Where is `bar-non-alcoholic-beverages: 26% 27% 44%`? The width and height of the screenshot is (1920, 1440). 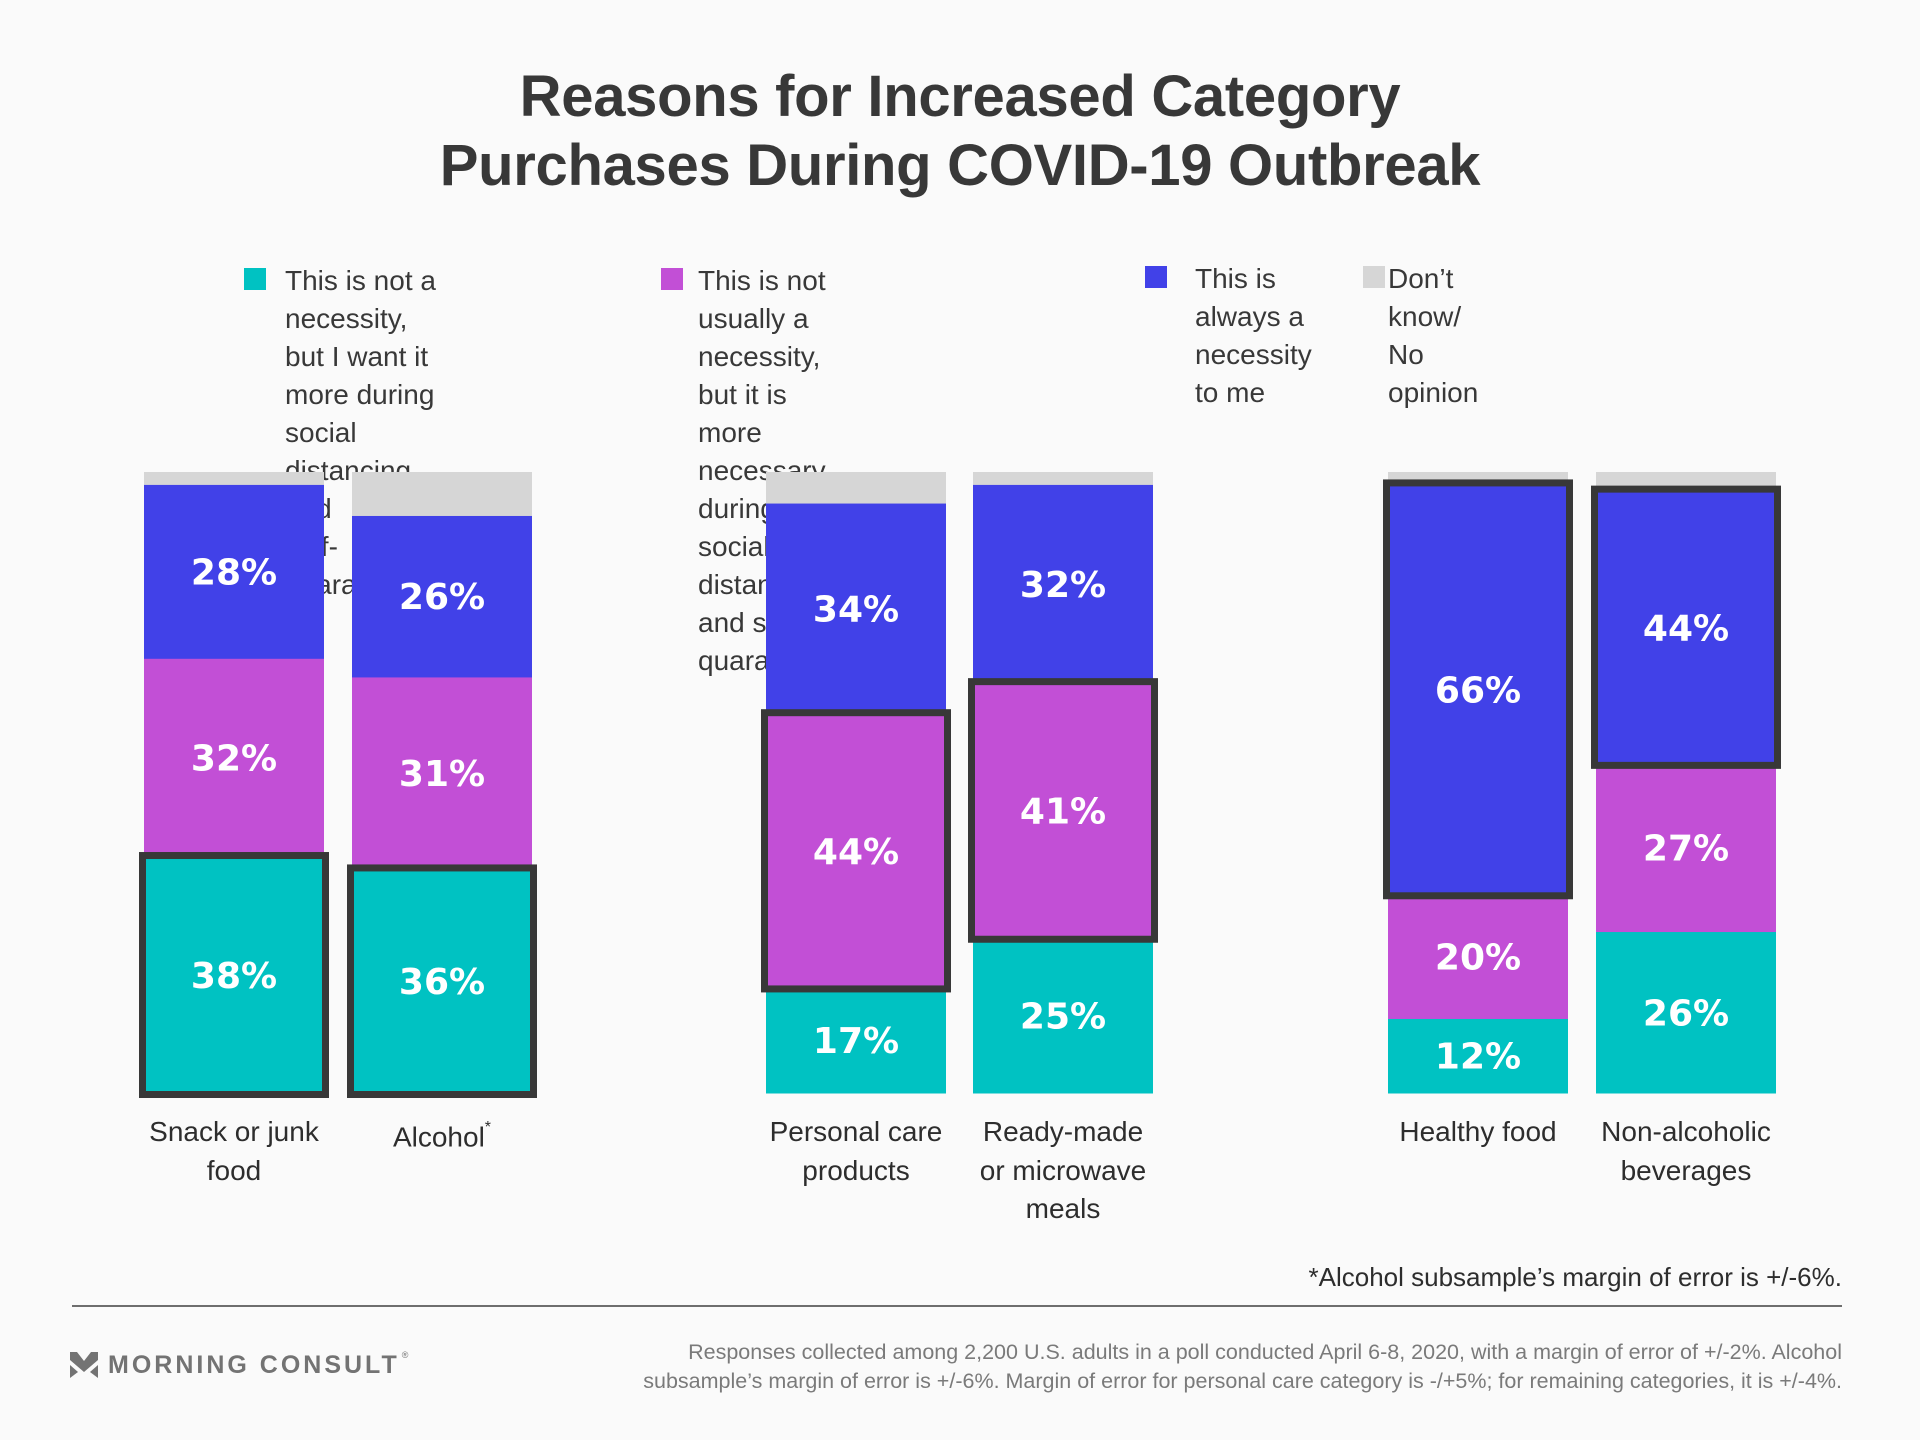
bar-non-alcoholic-beverages: 26% 27% 44% is located at coordinates (1686, 783).